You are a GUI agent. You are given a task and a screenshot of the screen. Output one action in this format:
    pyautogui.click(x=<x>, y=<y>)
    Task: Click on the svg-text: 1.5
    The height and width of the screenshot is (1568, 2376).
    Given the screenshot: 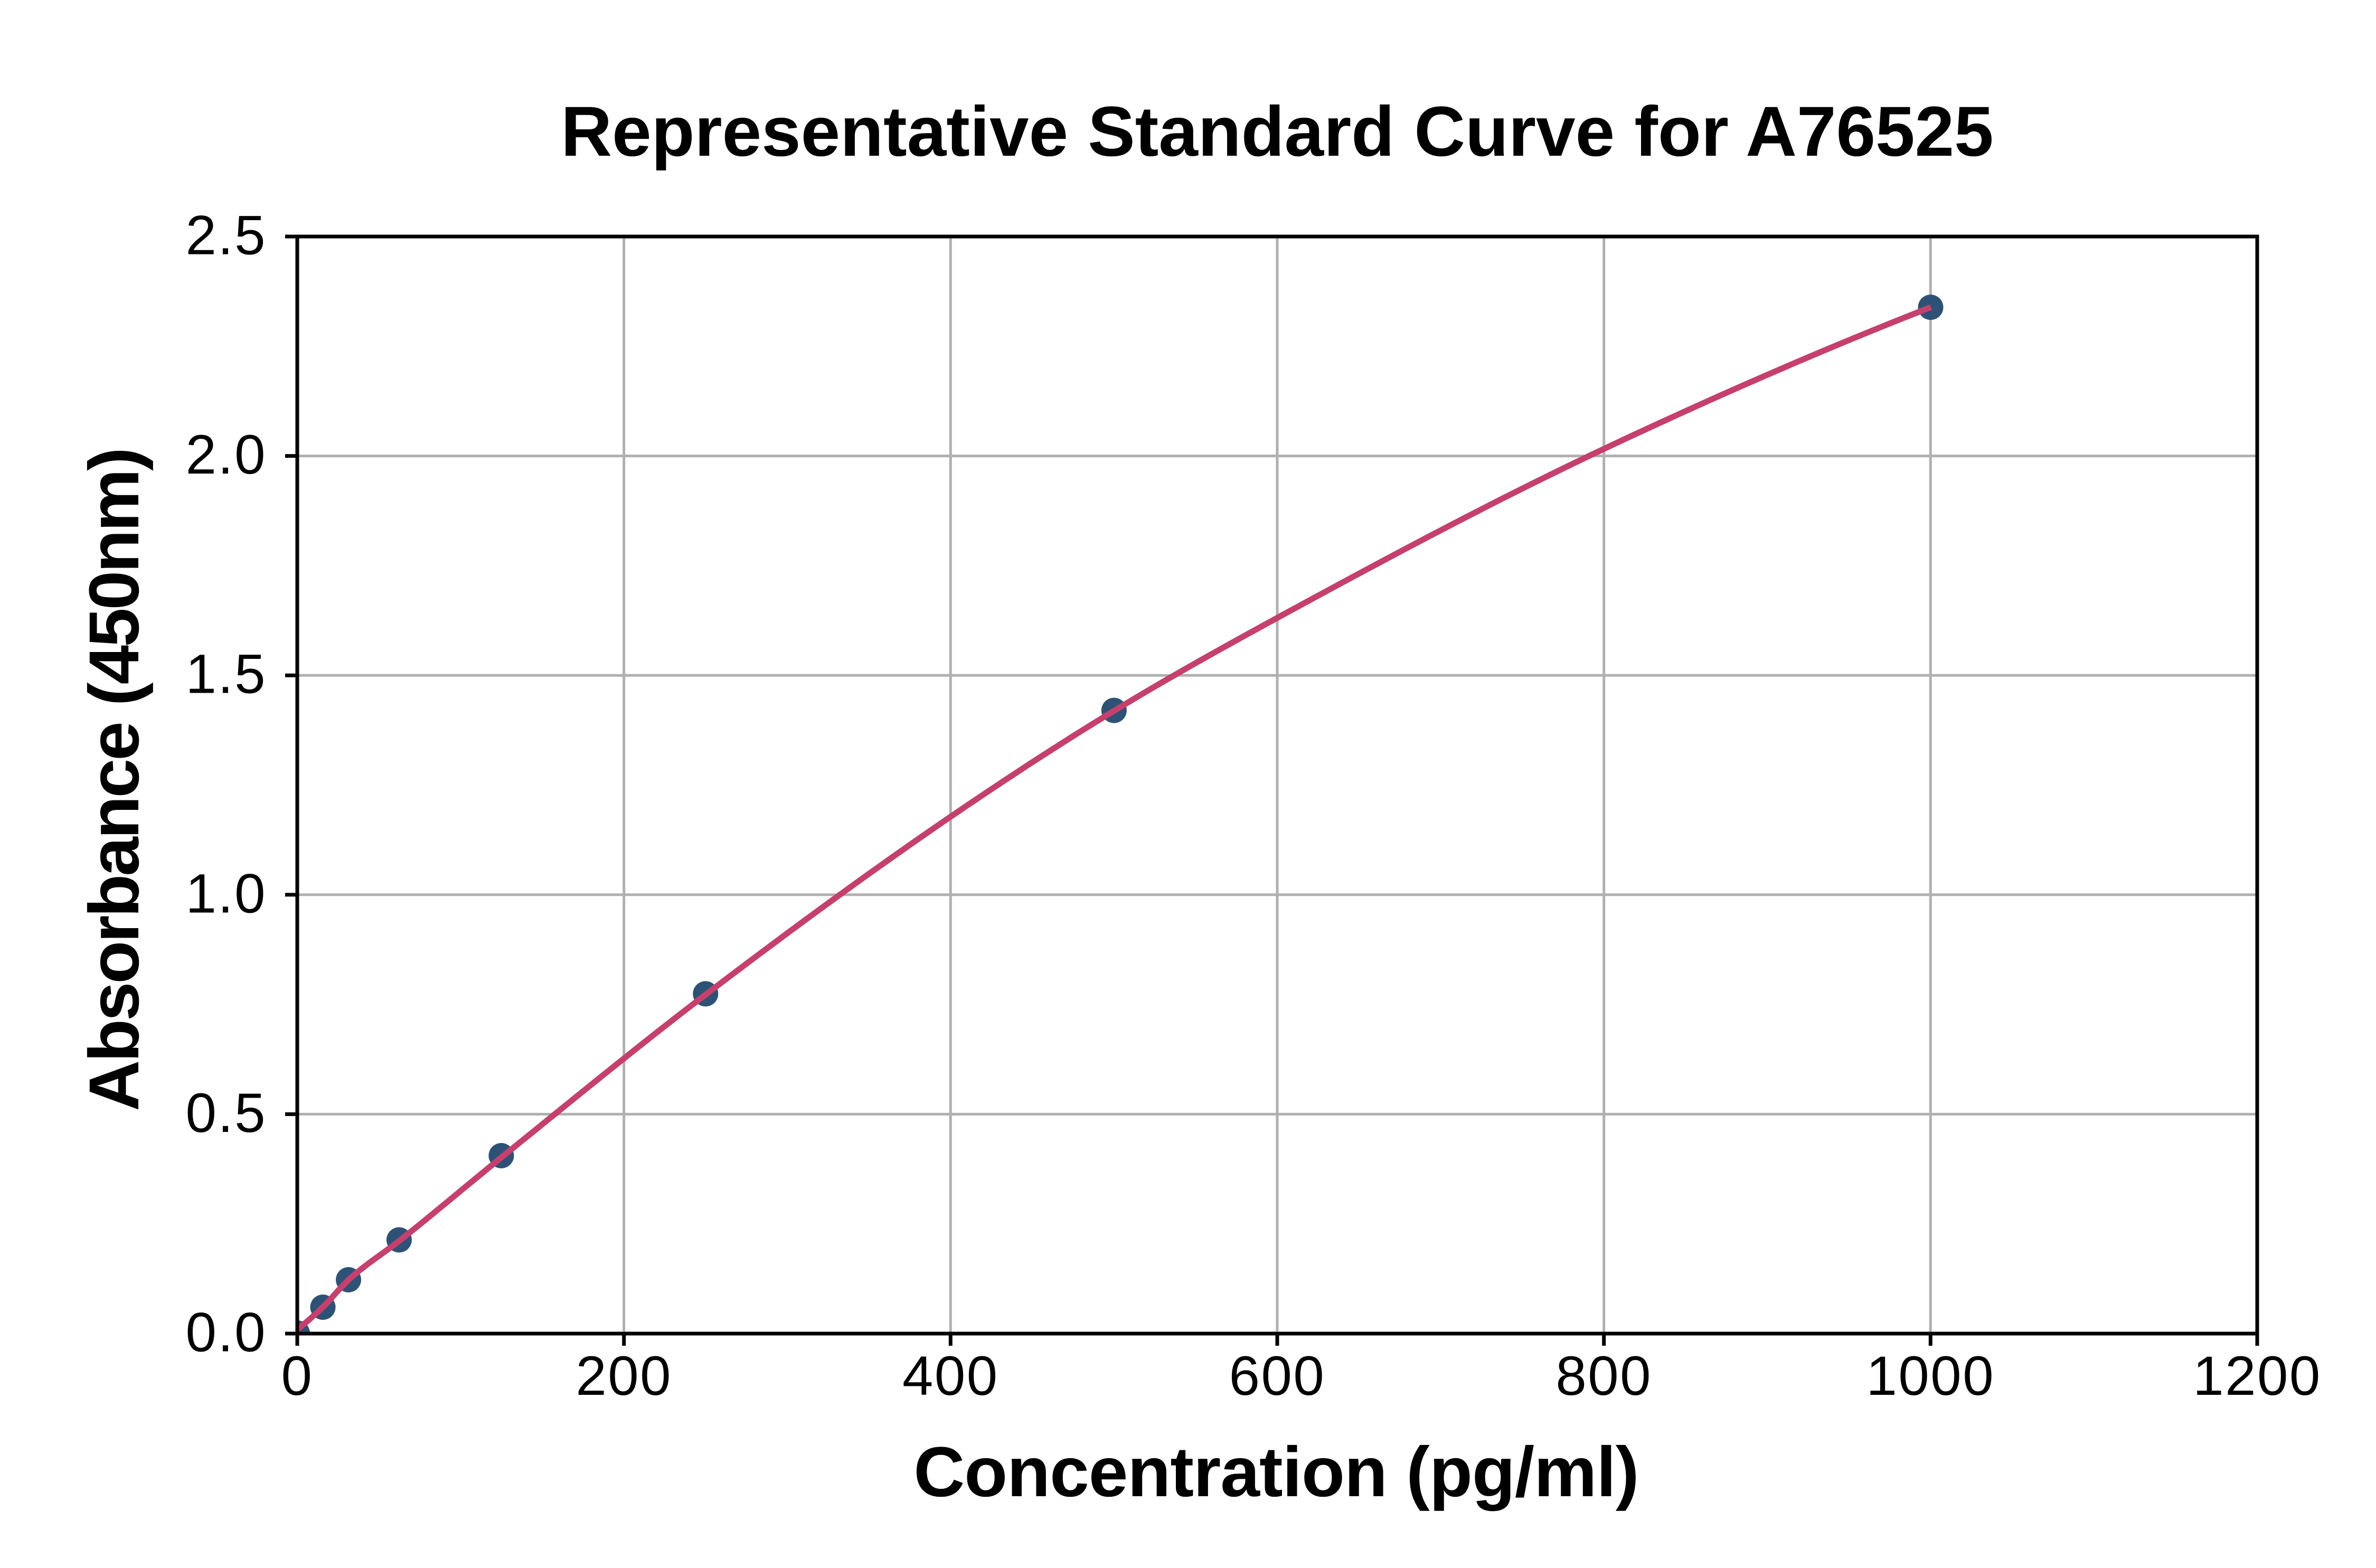 What is the action you would take?
    pyautogui.click(x=227, y=674)
    